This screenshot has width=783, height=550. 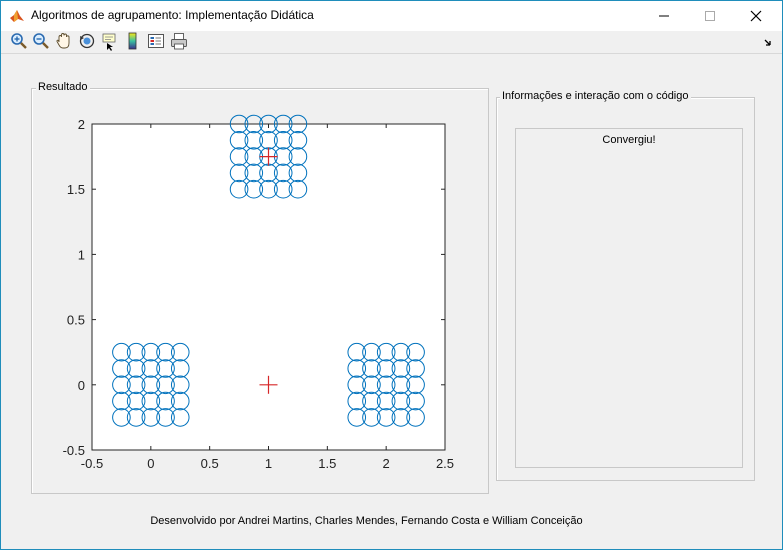 What do you see at coordinates (391, 42) in the screenshot?
I see `figure-toolbar` at bounding box center [391, 42].